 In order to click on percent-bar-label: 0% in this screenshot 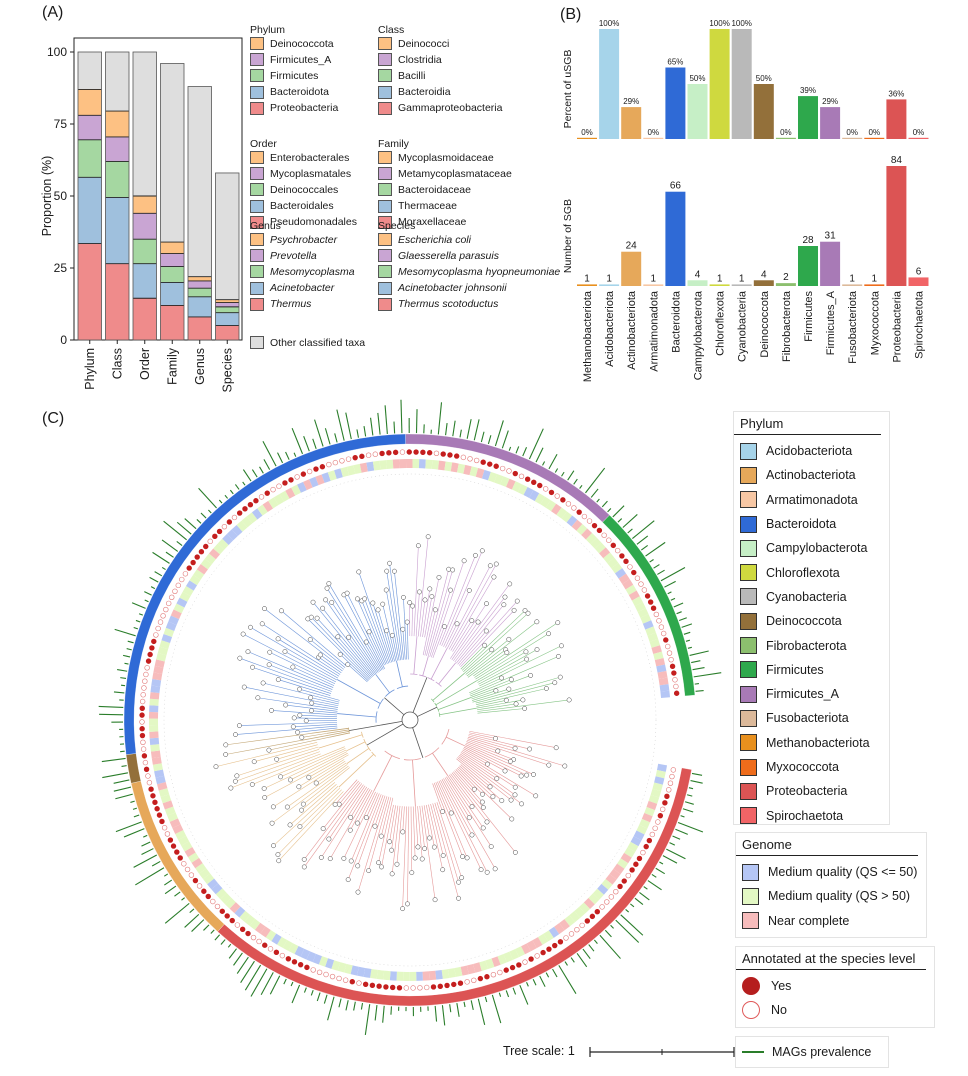, I will do `click(852, 132)`.